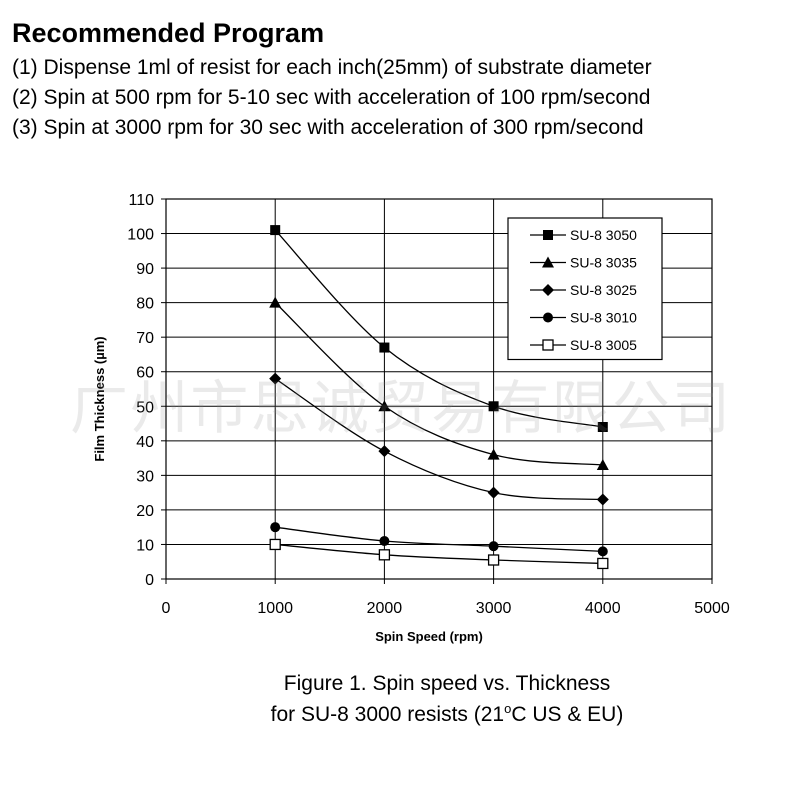  I want to click on legend-label: SU-8 3005, so click(603, 345).